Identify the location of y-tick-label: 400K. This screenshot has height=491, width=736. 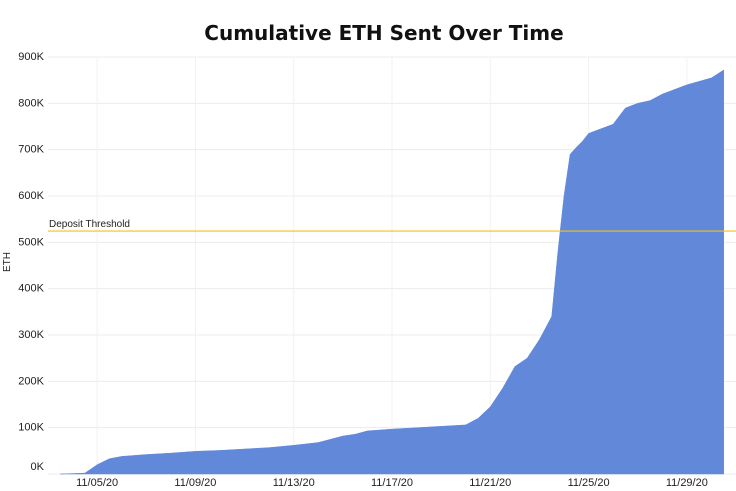
(31, 289).